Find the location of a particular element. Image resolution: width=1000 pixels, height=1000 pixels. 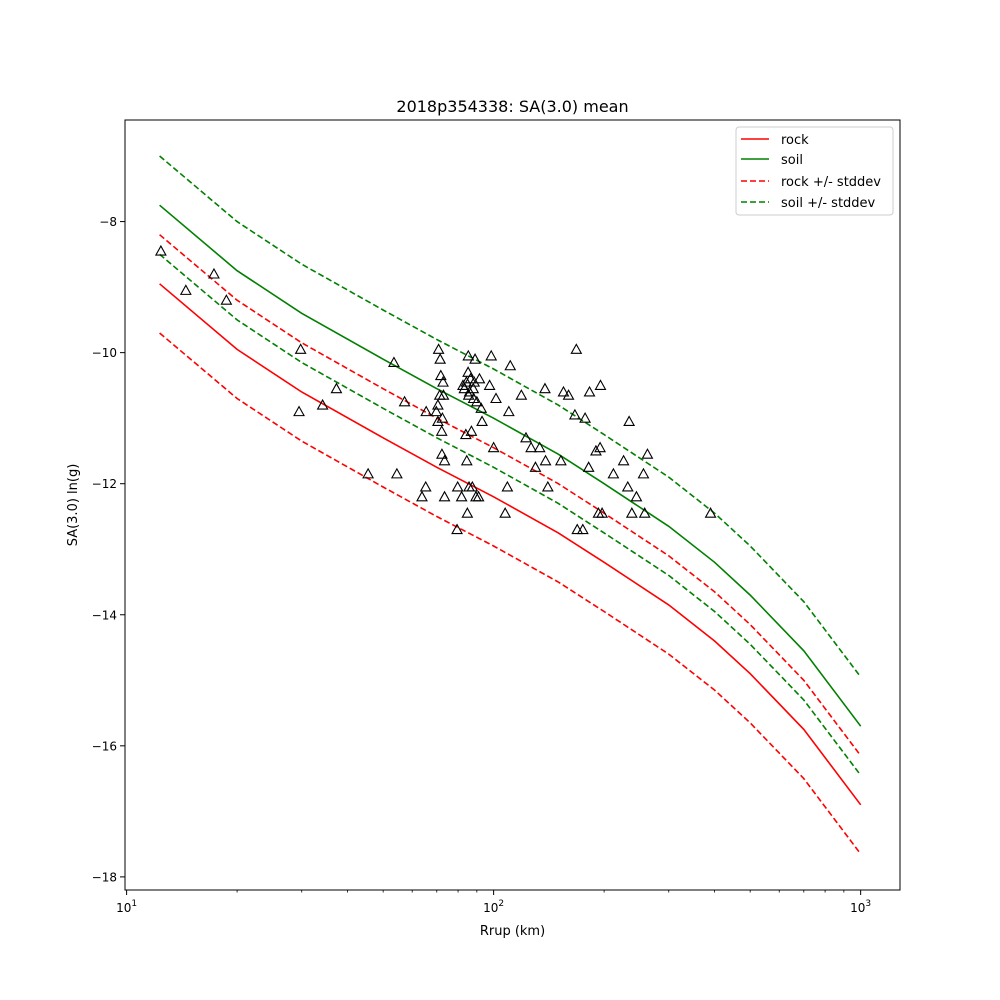

y-tick-label-3: −14 is located at coordinates (104, 615).